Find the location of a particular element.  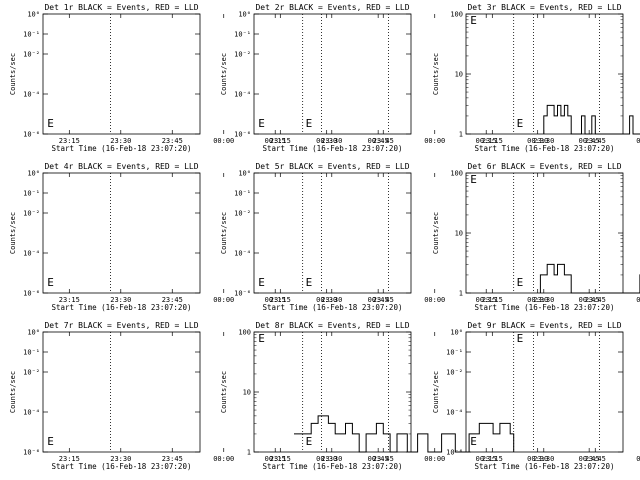

panel-5-xtick-label: 00:45 is located at coordinates (589, 300).